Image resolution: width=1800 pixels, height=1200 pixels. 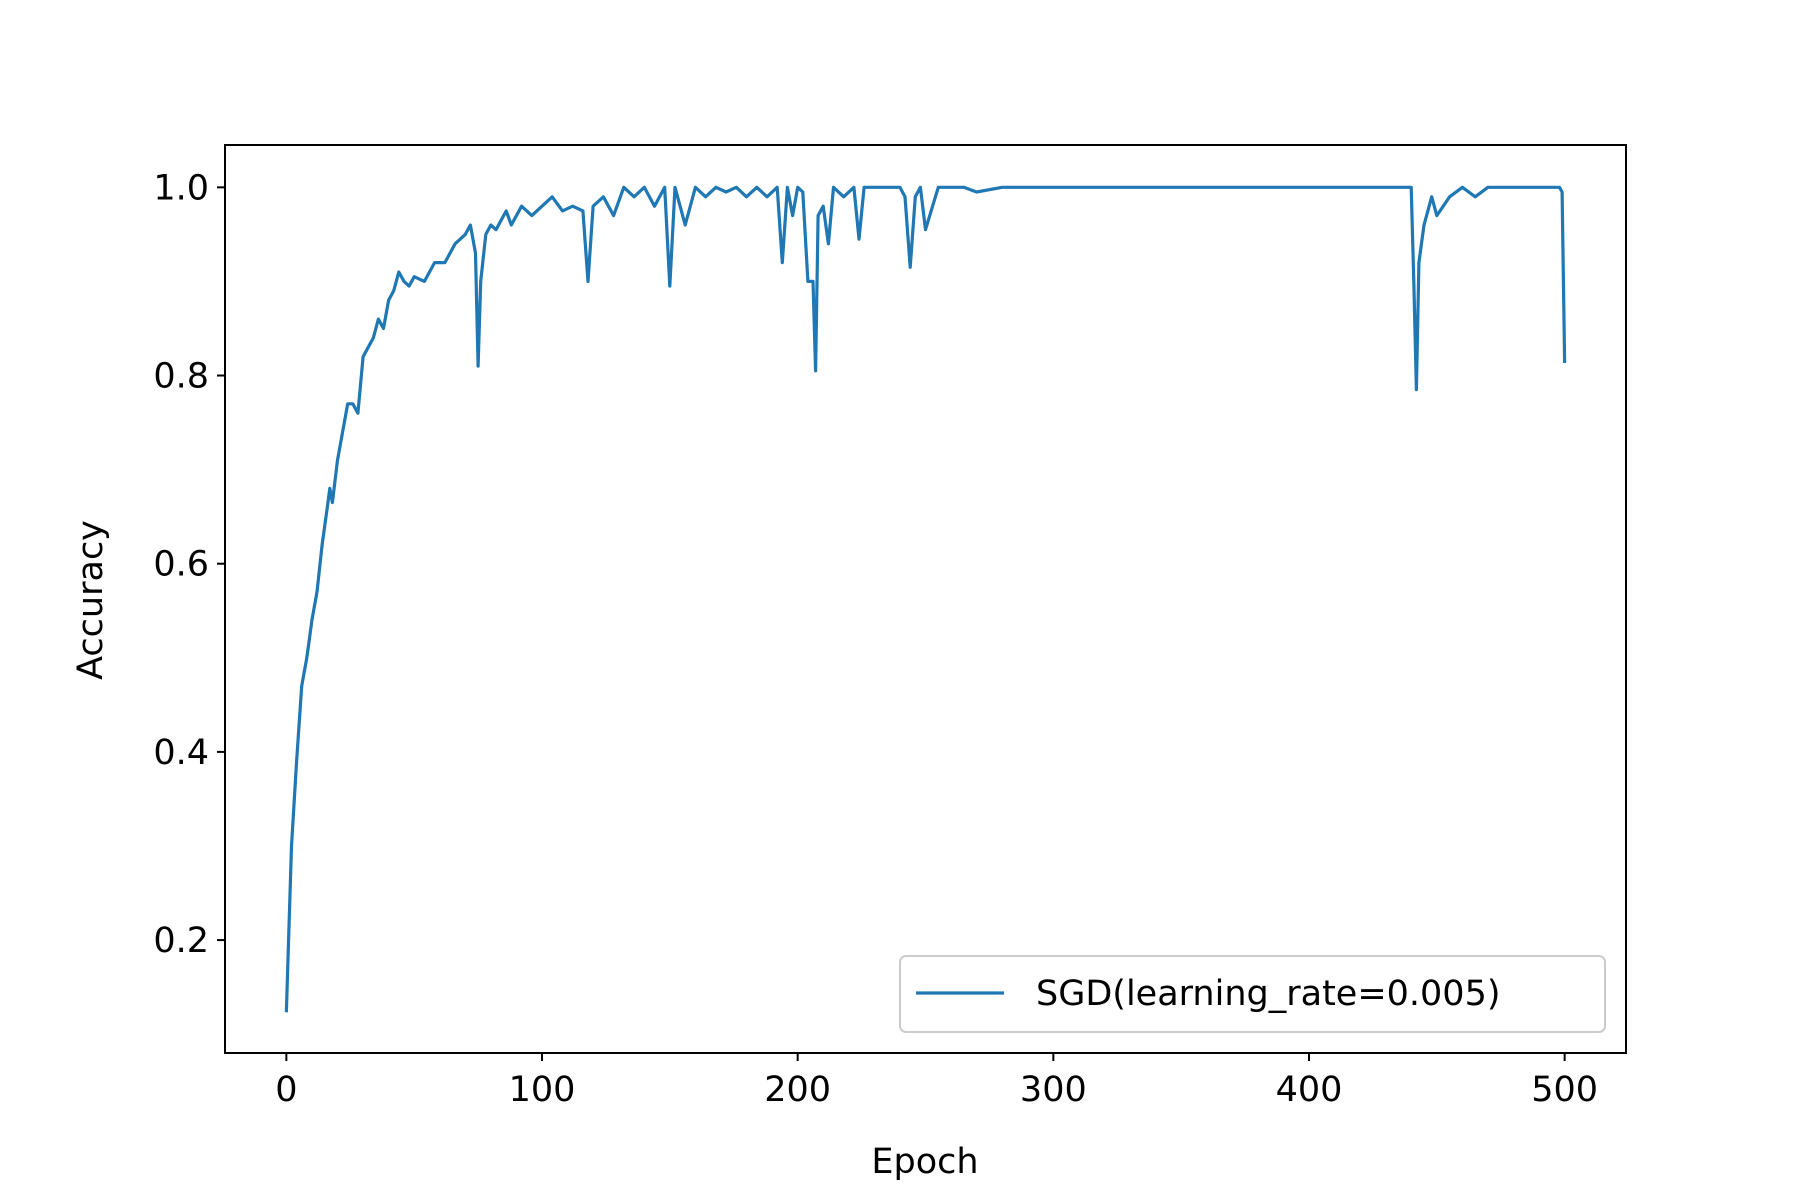 I want to click on x-tick-label: 500, so click(x=1564, y=1090).